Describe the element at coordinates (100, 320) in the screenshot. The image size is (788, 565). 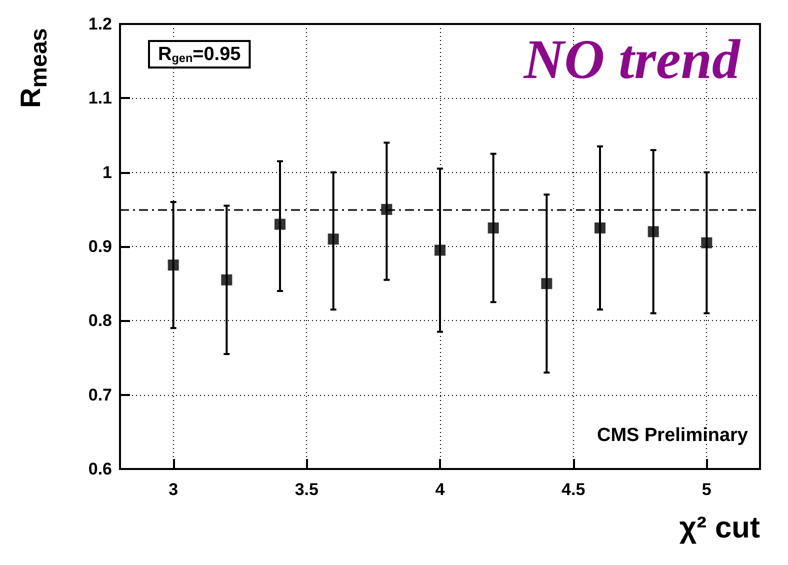
I see `y-tick-label: 0.8` at that location.